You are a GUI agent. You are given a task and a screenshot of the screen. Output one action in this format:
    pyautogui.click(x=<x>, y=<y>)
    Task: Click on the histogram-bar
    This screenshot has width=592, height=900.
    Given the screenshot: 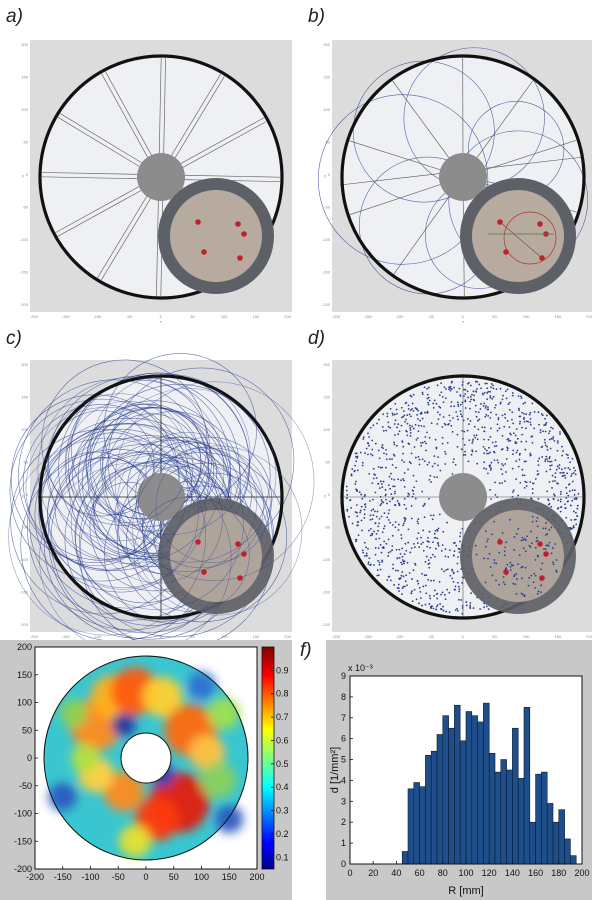 What is the action you would take?
    pyautogui.click(x=445, y=790)
    